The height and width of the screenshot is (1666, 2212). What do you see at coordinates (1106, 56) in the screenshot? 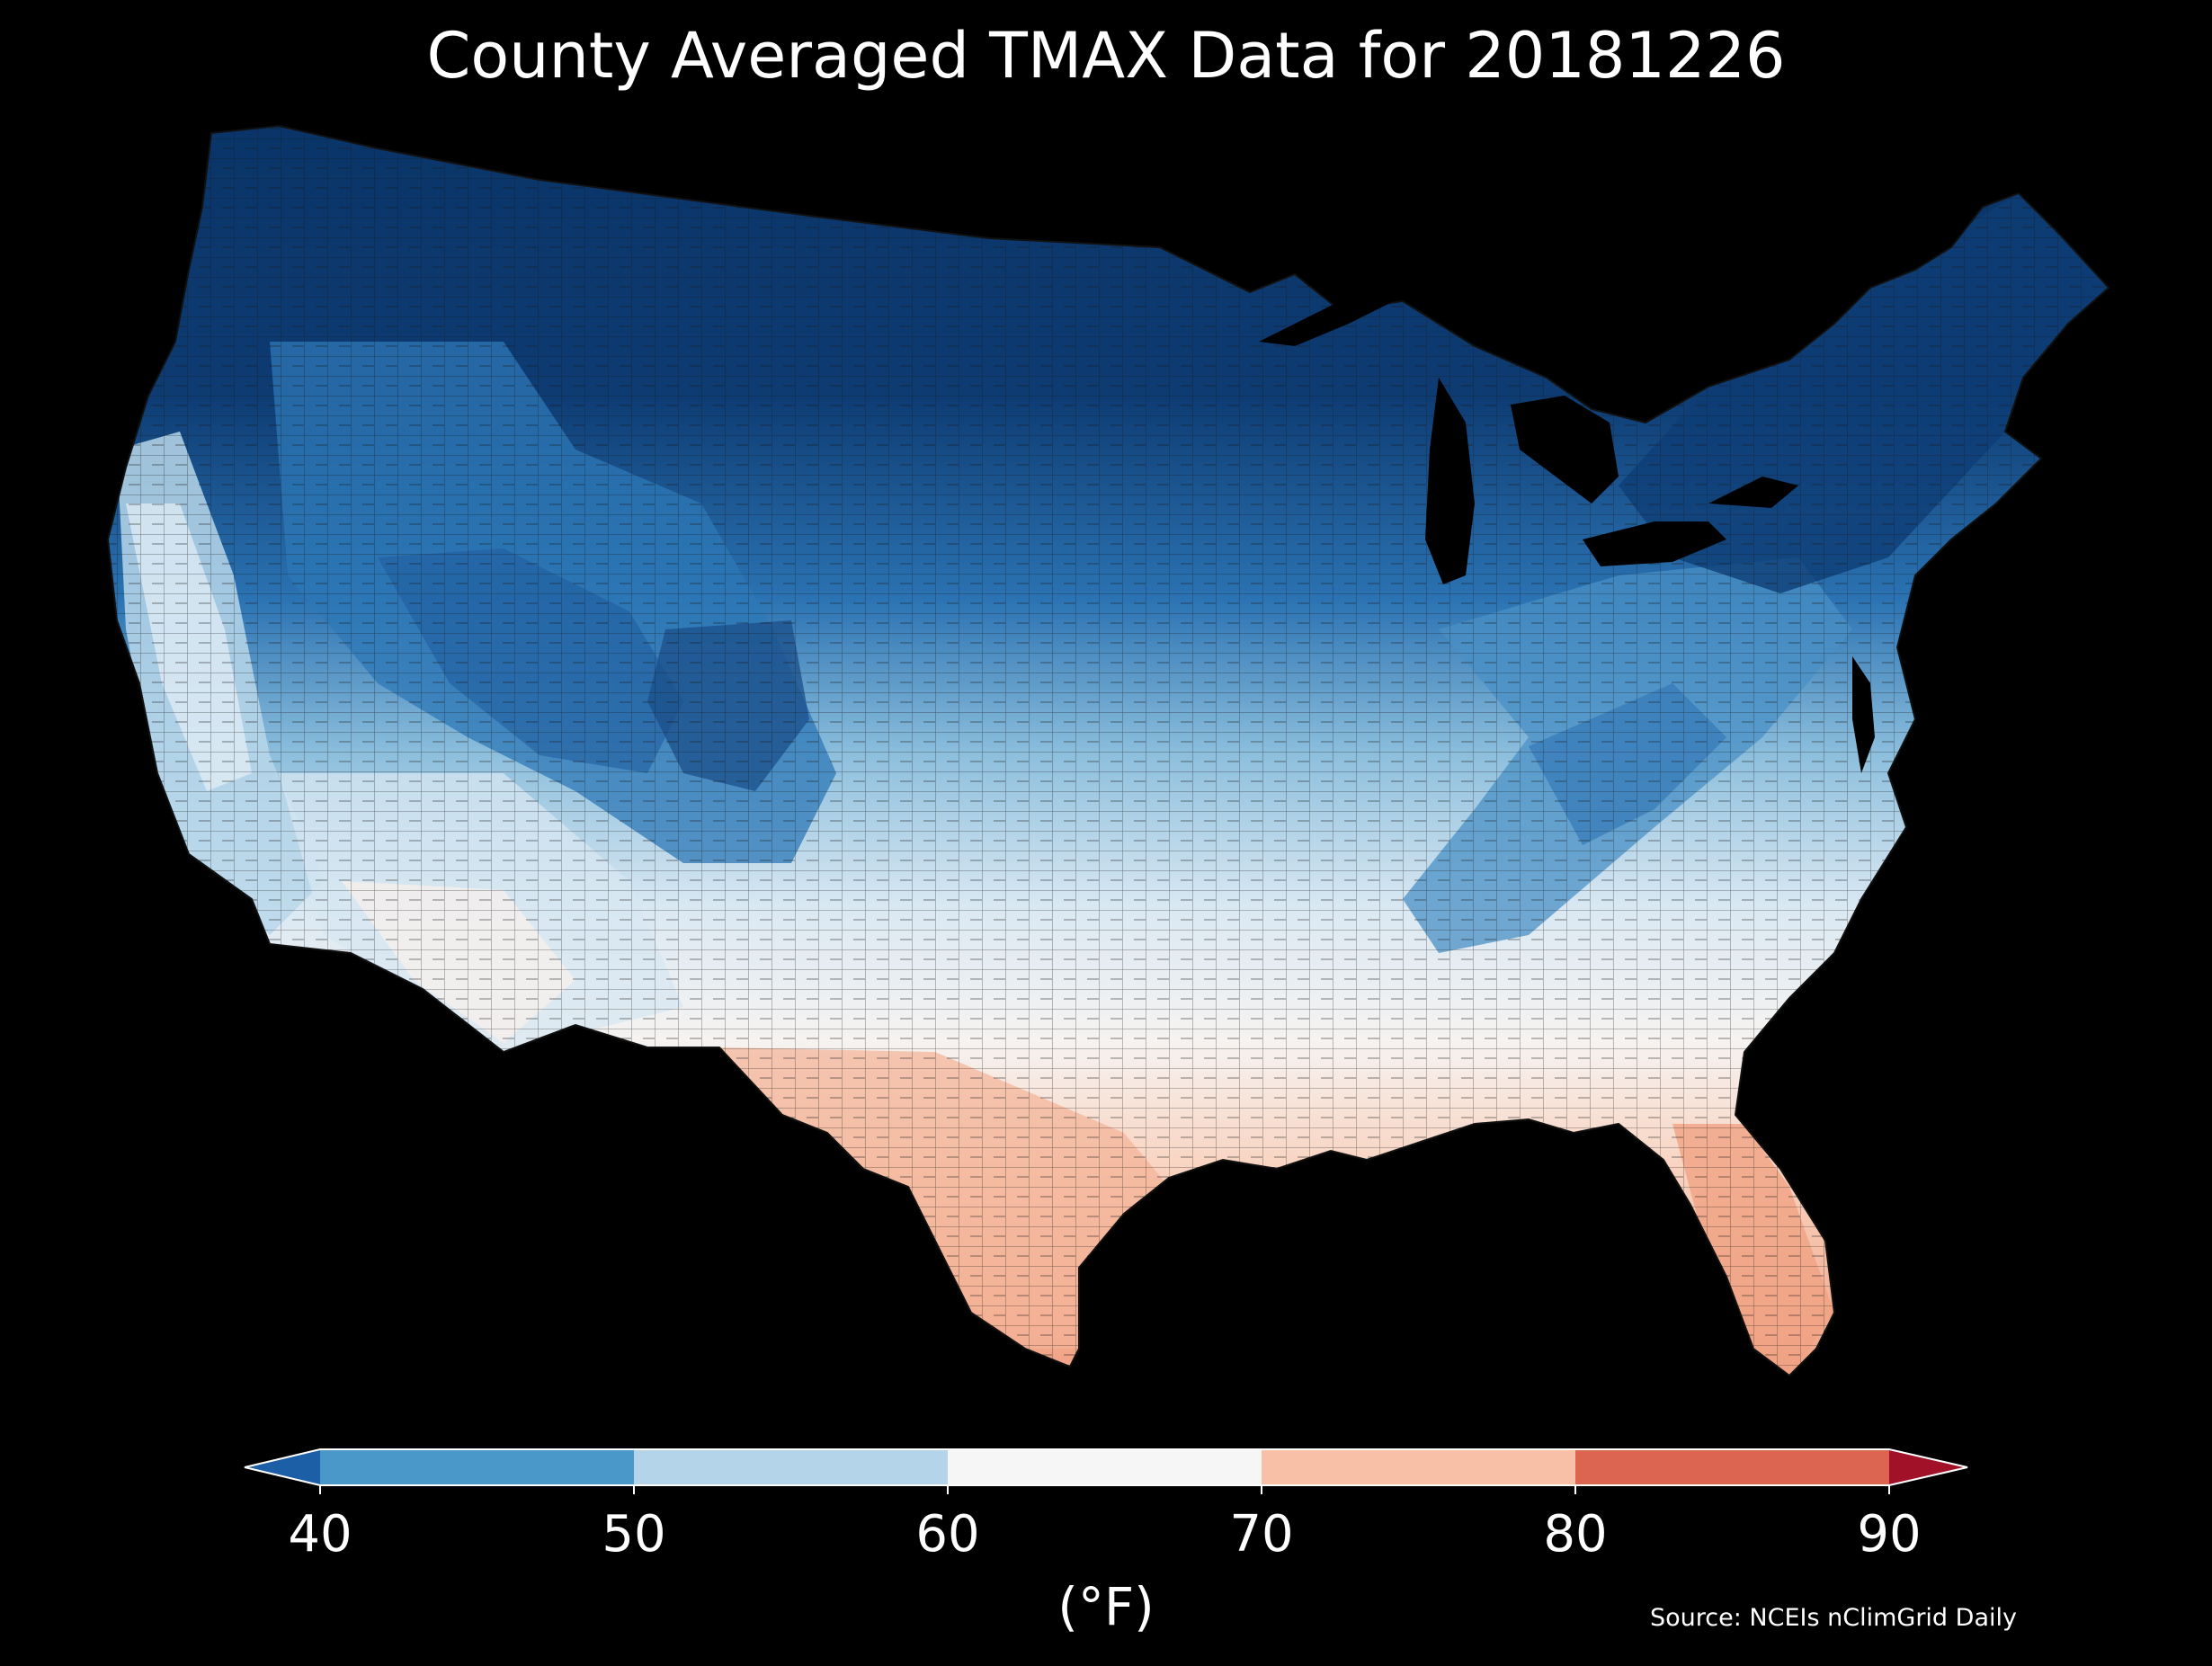
I see `map-title: County Averaged TMAX Data for 20181226` at bounding box center [1106, 56].